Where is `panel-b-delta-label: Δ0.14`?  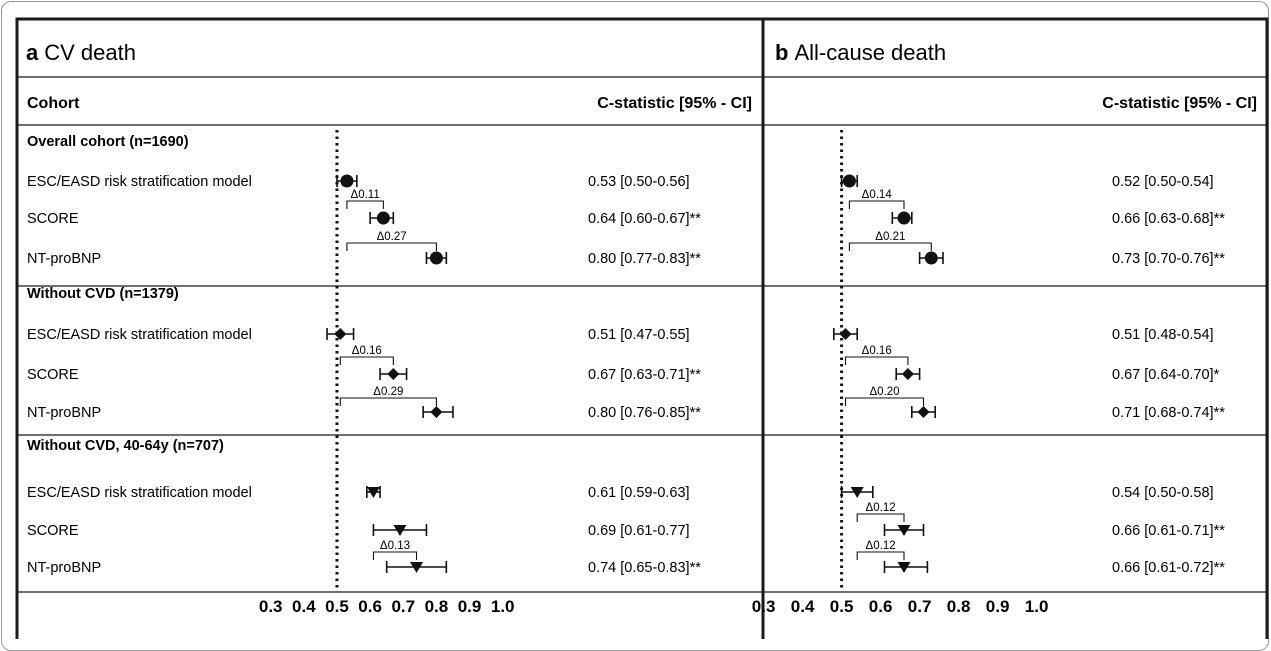
panel-b-delta-label: Δ0.14 is located at coordinates (877, 195).